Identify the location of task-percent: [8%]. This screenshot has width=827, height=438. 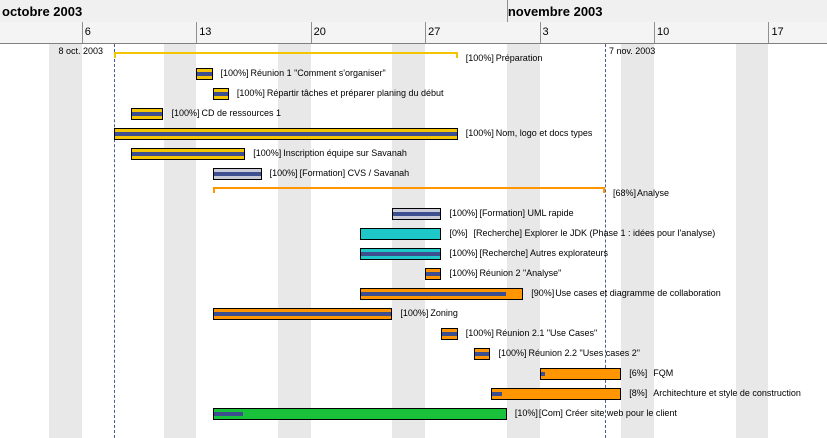
(638, 393).